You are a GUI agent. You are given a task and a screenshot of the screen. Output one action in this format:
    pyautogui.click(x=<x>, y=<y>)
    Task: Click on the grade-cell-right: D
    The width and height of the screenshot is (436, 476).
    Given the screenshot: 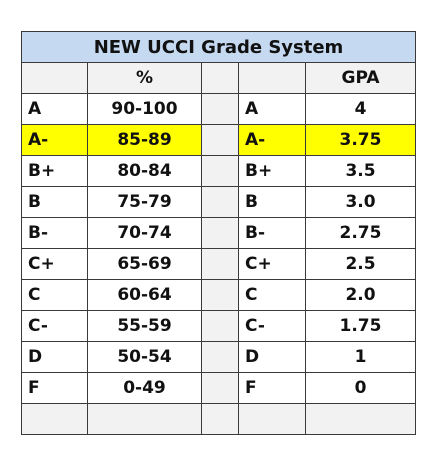 What is the action you would take?
    pyautogui.click(x=272, y=357)
    